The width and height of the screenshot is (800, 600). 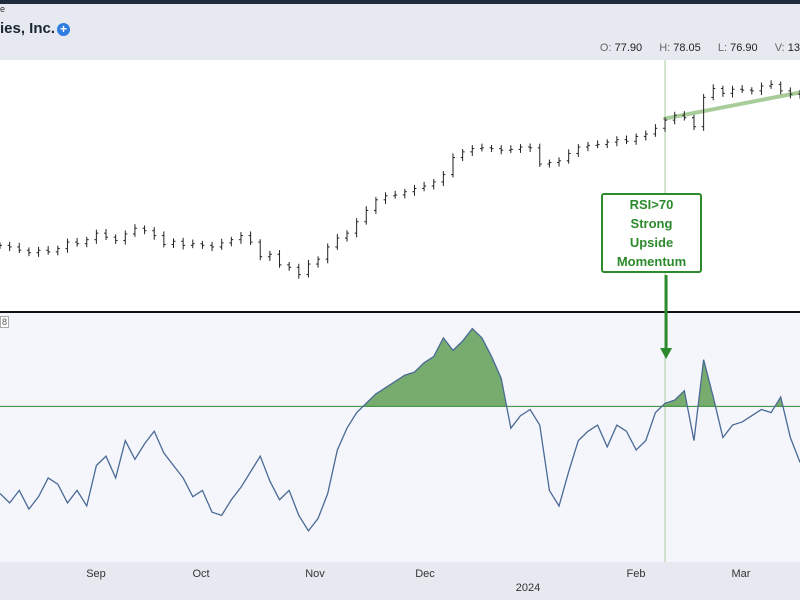 I want to click on ohlc-readout: O: 77.90 H: 78.05 L: 76.90 V: 13, so click(x=693, y=48).